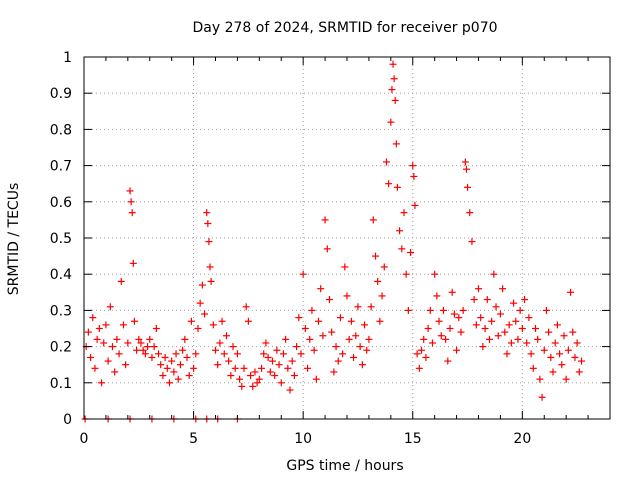 Image resolution: width=640 pixels, height=480 pixels. What do you see at coordinates (61, 239) in the screenshot?
I see `y-tick-label: 0.5` at bounding box center [61, 239].